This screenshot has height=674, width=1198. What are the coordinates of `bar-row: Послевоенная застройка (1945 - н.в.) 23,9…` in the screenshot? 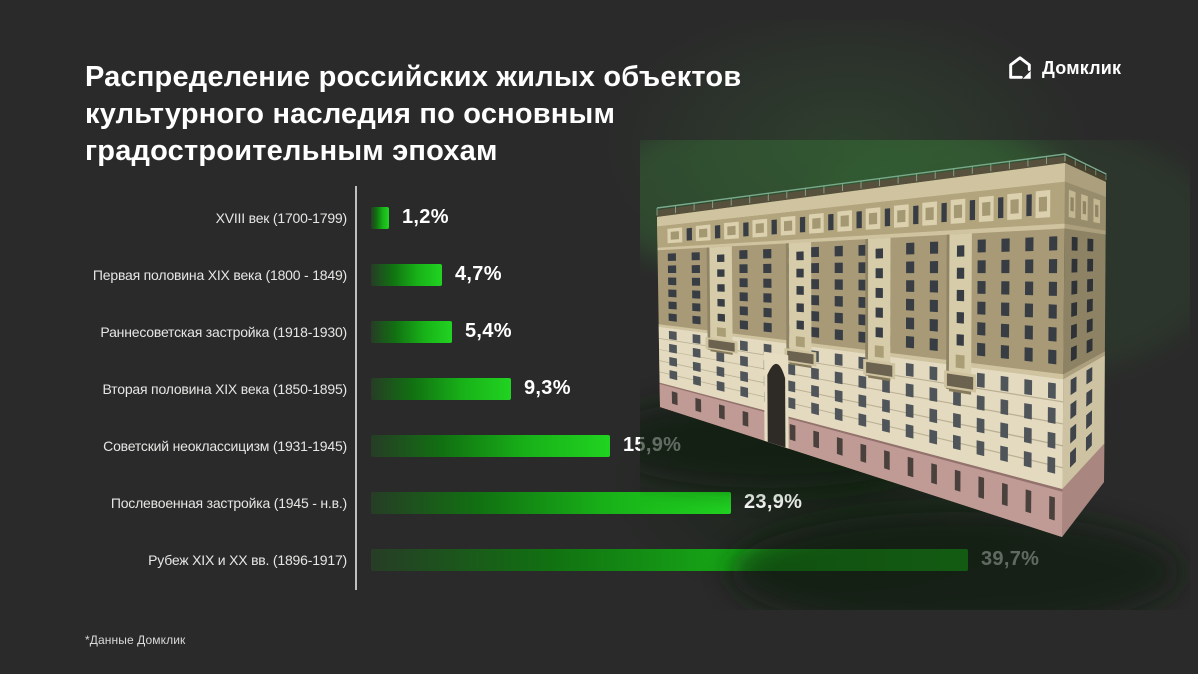 It's located at (605, 502).